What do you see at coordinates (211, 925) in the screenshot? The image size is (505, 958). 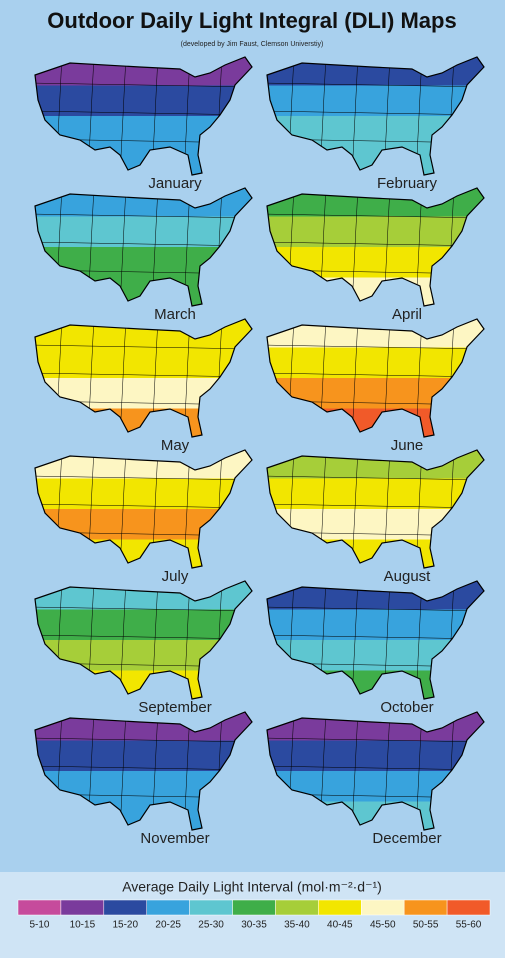 I see `legend-label: 25-30` at bounding box center [211, 925].